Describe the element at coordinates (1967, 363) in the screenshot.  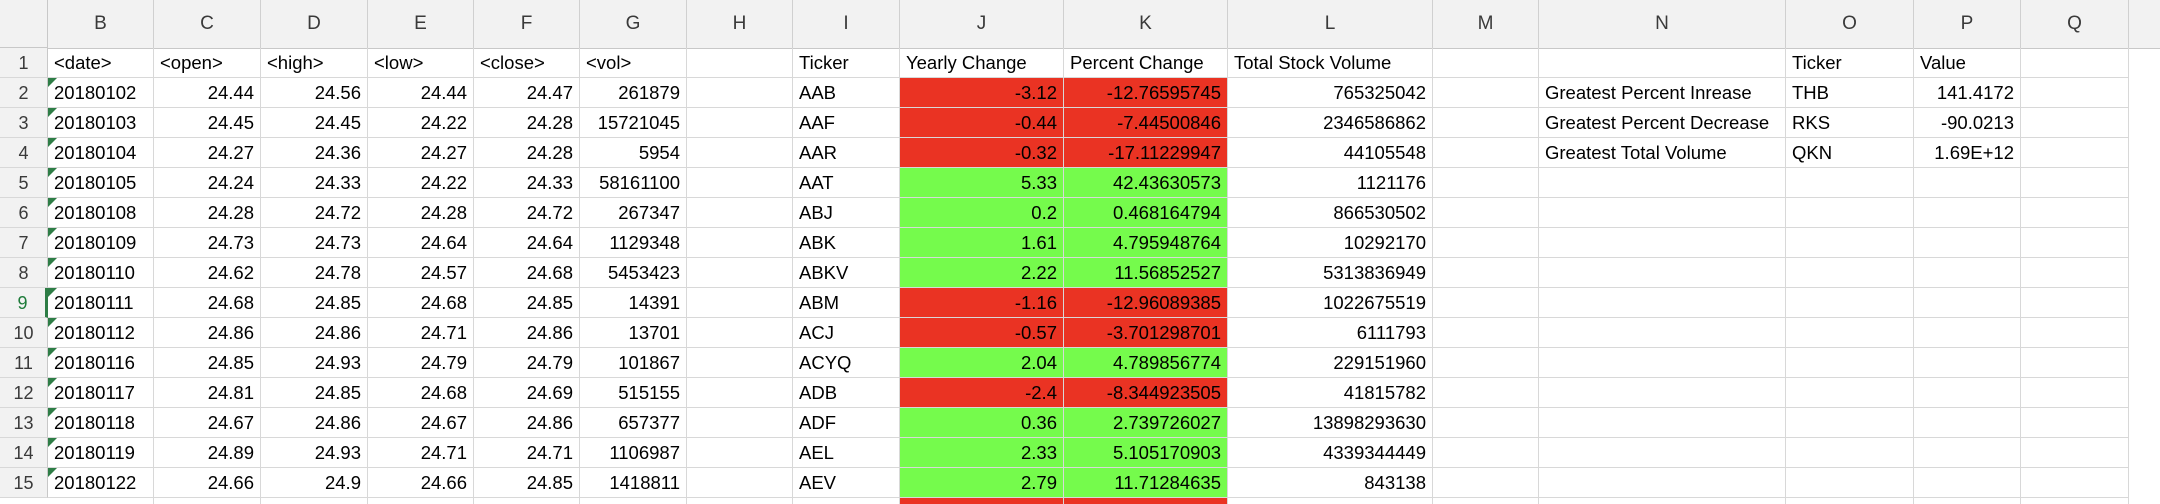
I see `cell-p11` at that location.